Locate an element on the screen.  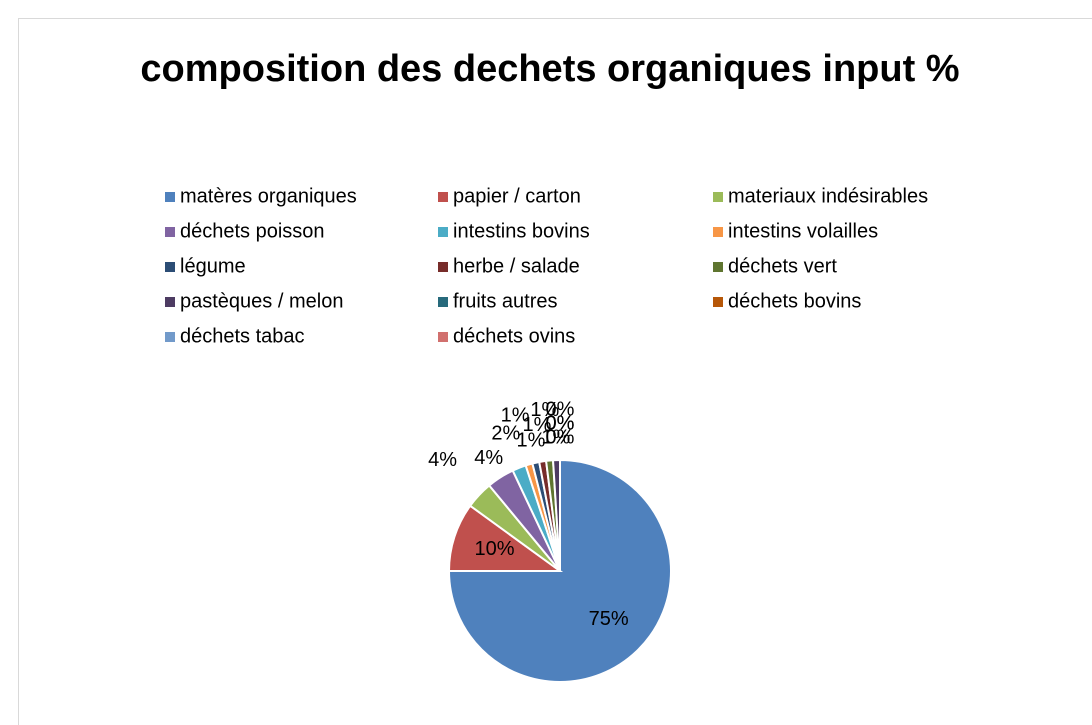
data-label: 75% is located at coordinates (609, 619).